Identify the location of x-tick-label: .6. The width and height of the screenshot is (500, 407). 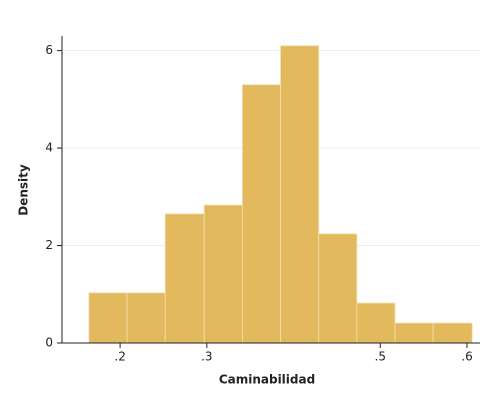
(466, 357).